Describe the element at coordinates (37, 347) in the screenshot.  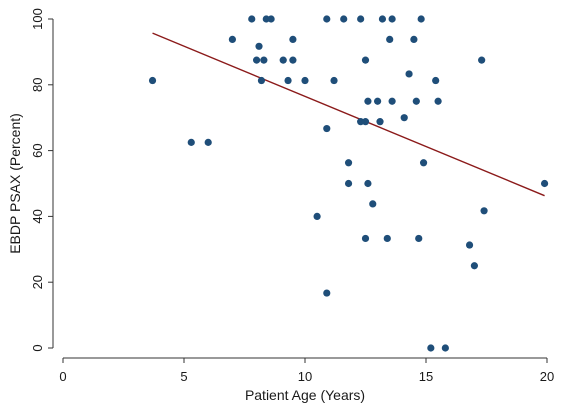
I see `y-tick-label: 0` at that location.